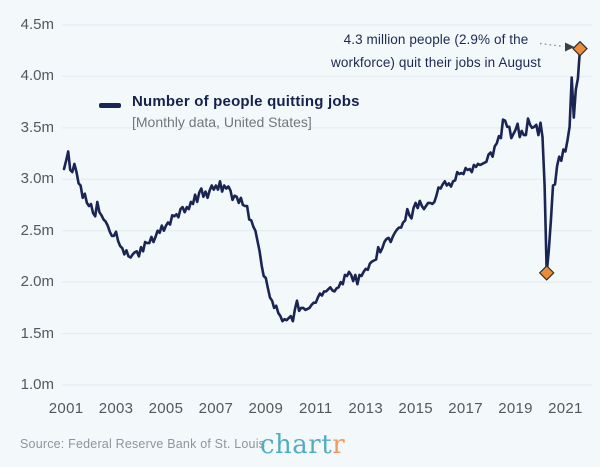 The width and height of the screenshot is (600, 467). What do you see at coordinates (37, 76) in the screenshot?
I see `y-tick-label: 4.0m` at bounding box center [37, 76].